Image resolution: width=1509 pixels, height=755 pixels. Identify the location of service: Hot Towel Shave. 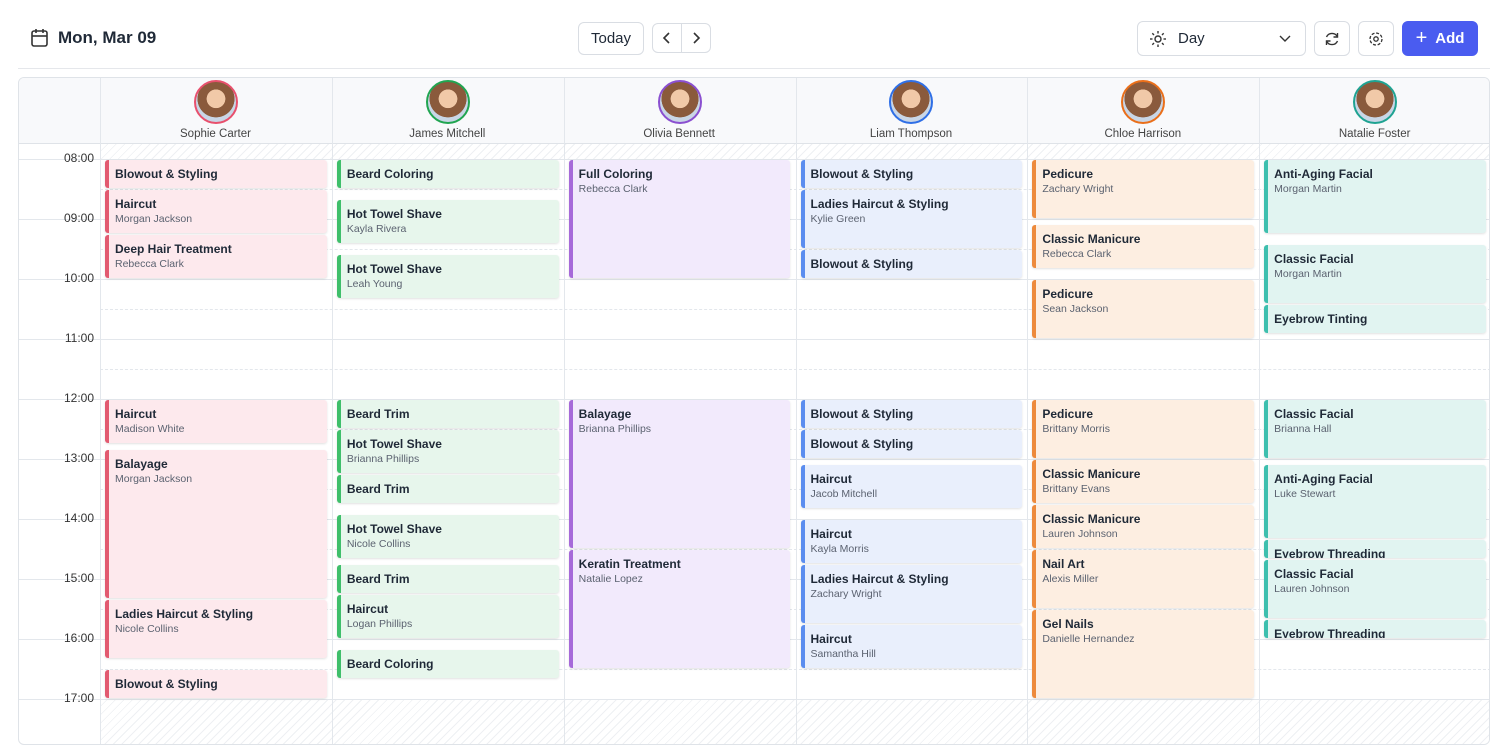
(394, 529).